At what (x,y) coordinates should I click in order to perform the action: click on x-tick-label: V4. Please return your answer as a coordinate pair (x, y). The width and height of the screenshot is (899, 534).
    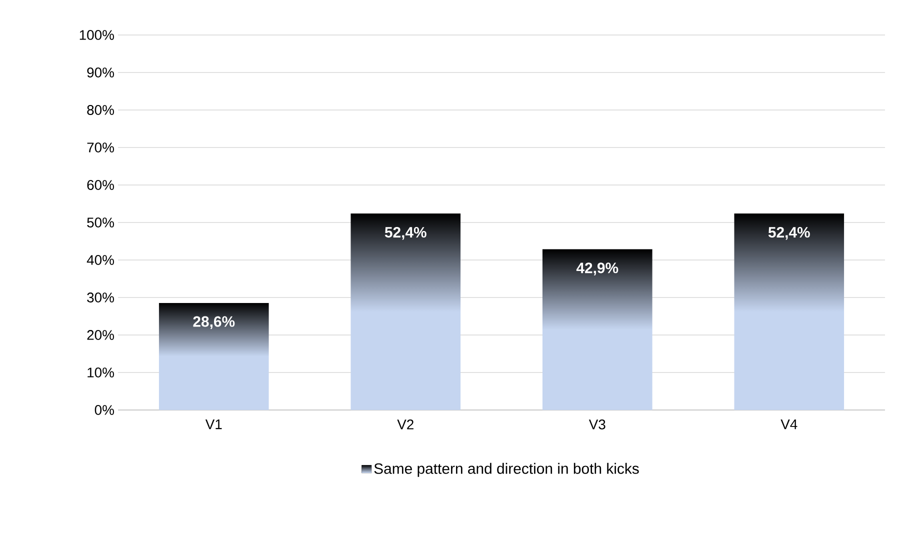
    Looking at the image, I should click on (789, 425).